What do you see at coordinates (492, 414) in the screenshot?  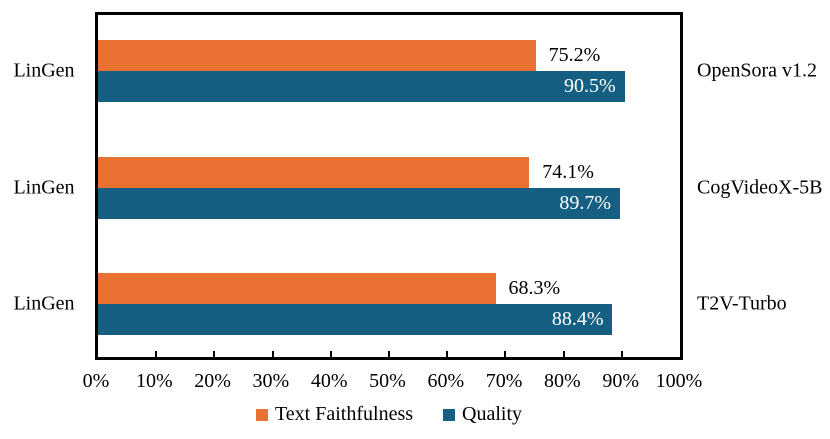 I see `legend-label: Quality` at bounding box center [492, 414].